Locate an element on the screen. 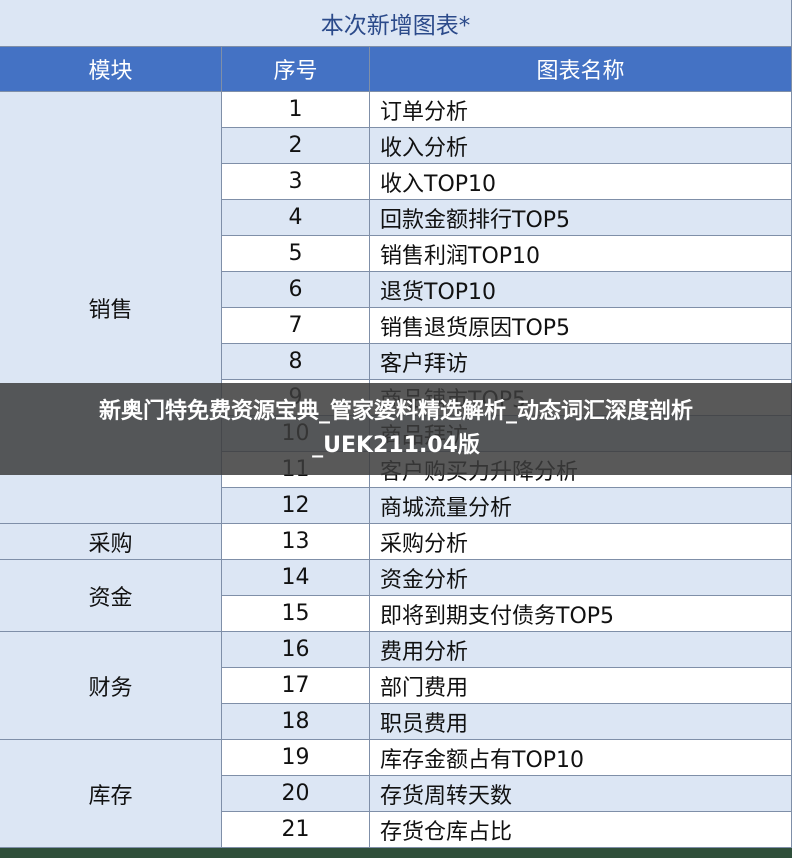 This screenshot has height=858, width=792. chart-name: 客户拜访 is located at coordinates (581, 362).